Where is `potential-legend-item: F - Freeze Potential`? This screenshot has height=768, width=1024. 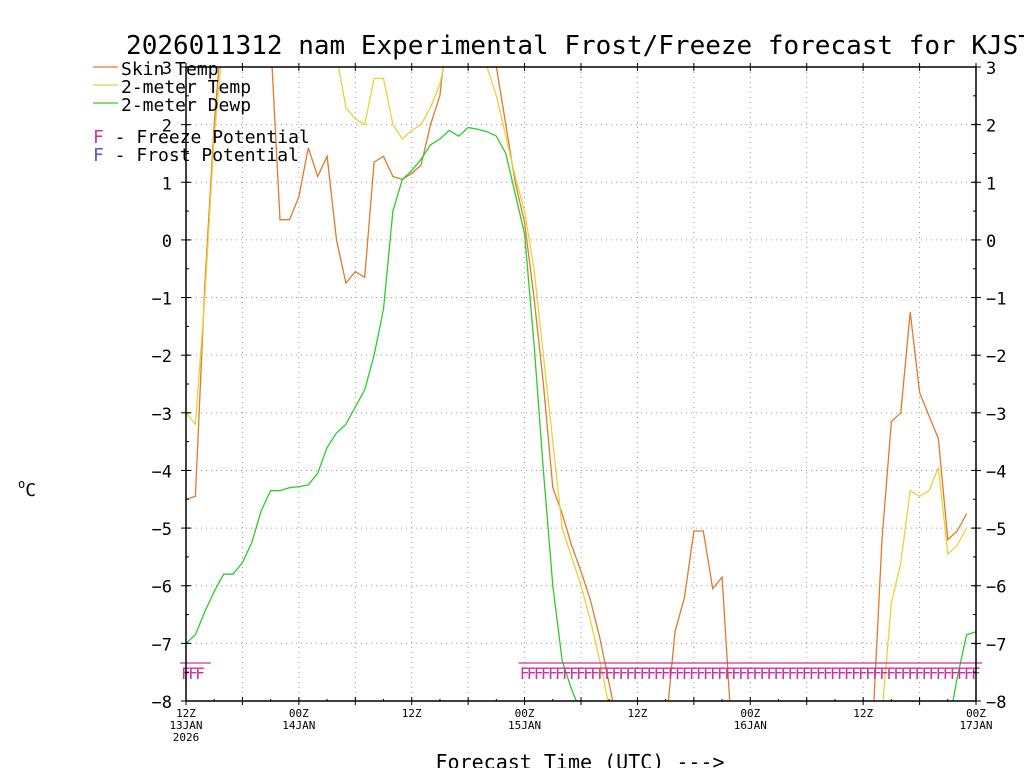 potential-legend-item: F - Freeze Potential is located at coordinates (201, 137).